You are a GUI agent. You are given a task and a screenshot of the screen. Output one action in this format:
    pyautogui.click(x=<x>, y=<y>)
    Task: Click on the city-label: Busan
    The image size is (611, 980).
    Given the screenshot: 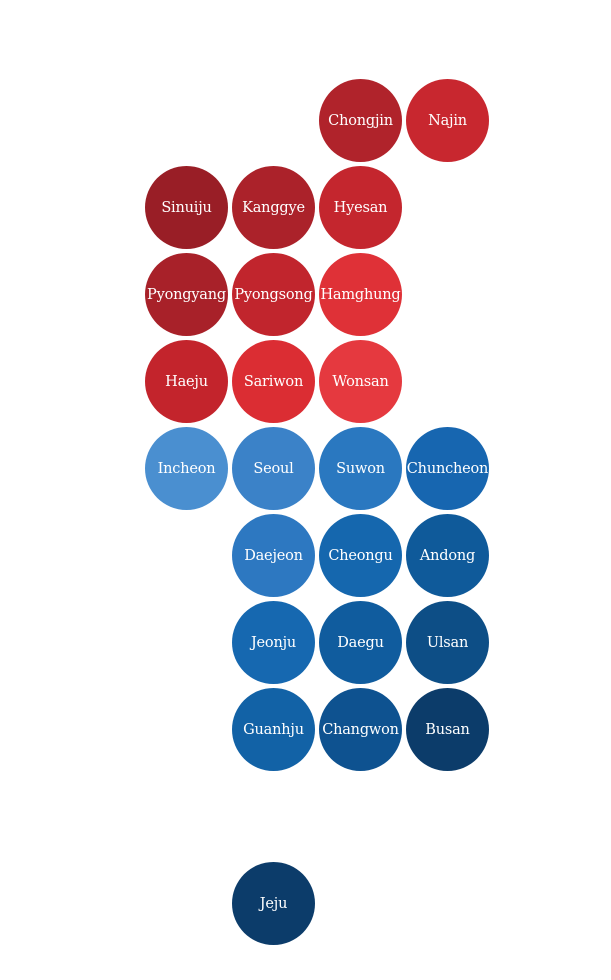 What is the action you would take?
    pyautogui.click(x=447, y=729)
    